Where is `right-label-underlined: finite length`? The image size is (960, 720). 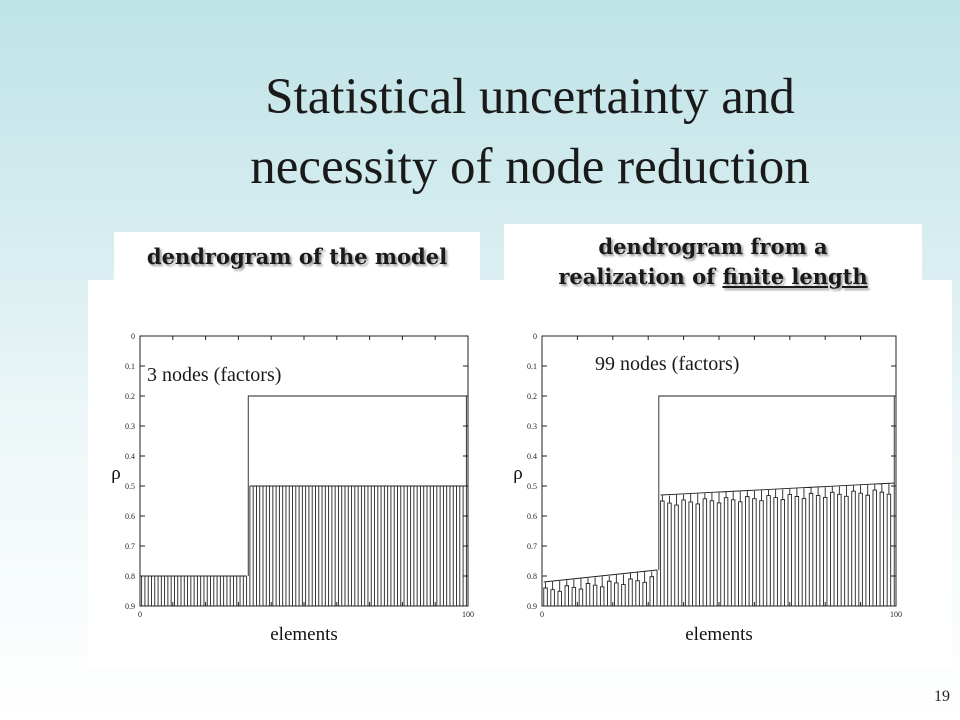 right-label-underlined: finite length is located at coordinates (795, 276).